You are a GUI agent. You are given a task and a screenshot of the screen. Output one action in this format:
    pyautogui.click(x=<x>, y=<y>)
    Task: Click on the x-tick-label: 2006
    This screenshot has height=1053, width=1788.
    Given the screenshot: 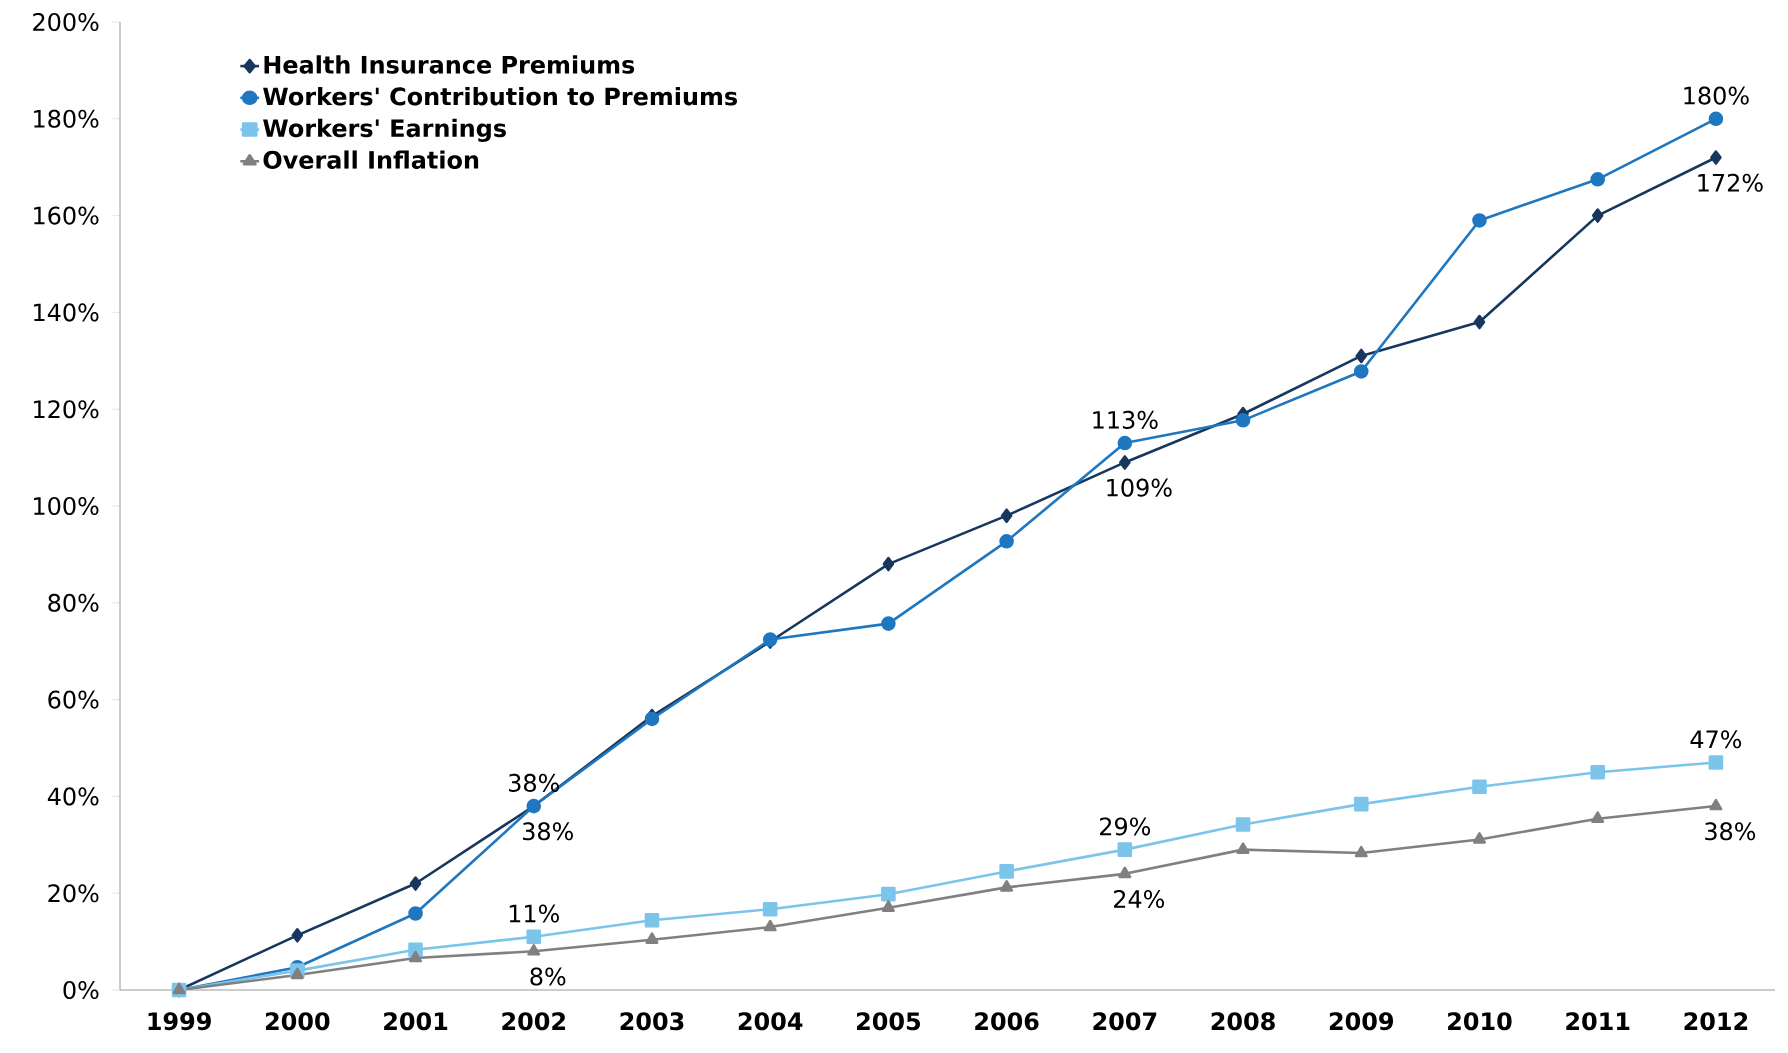 What is the action you would take?
    pyautogui.click(x=1007, y=1021)
    